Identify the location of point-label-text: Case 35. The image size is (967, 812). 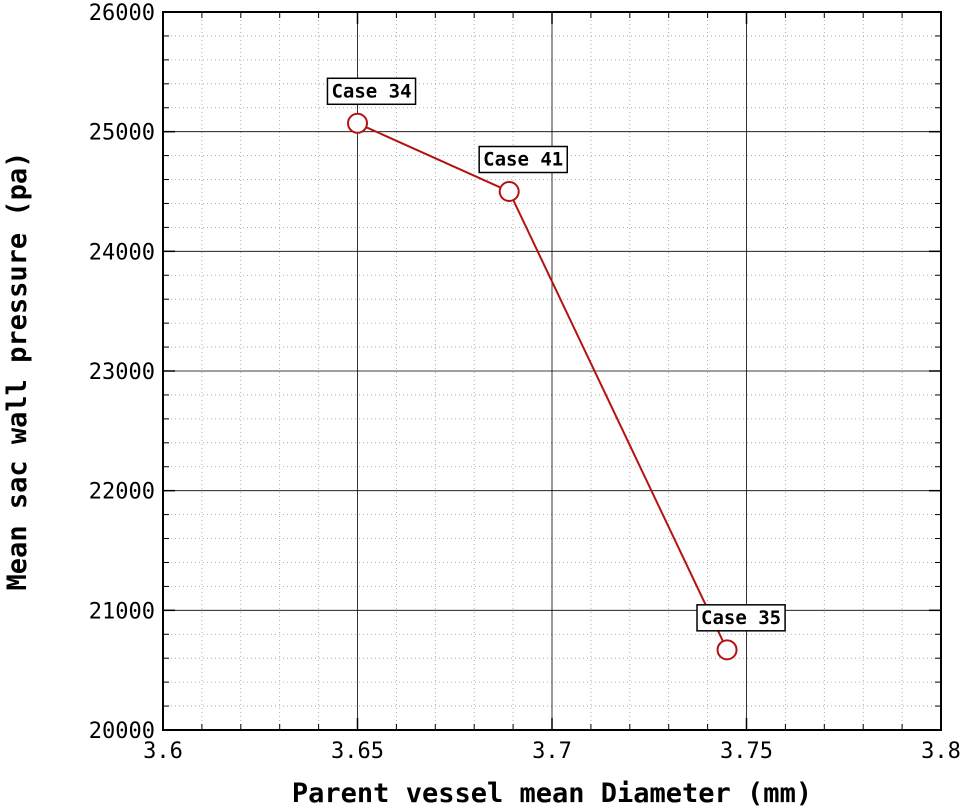
(741, 618).